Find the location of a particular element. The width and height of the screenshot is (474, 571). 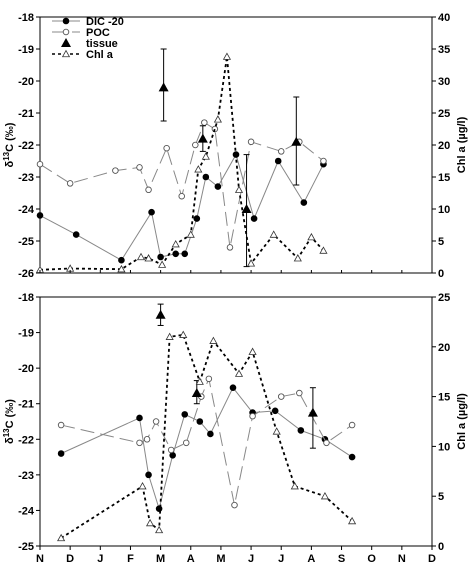

bottom-left-ticks: -18 -19 -20 -21 -22 -23 -24 -25 is located at coordinates (29, 422).